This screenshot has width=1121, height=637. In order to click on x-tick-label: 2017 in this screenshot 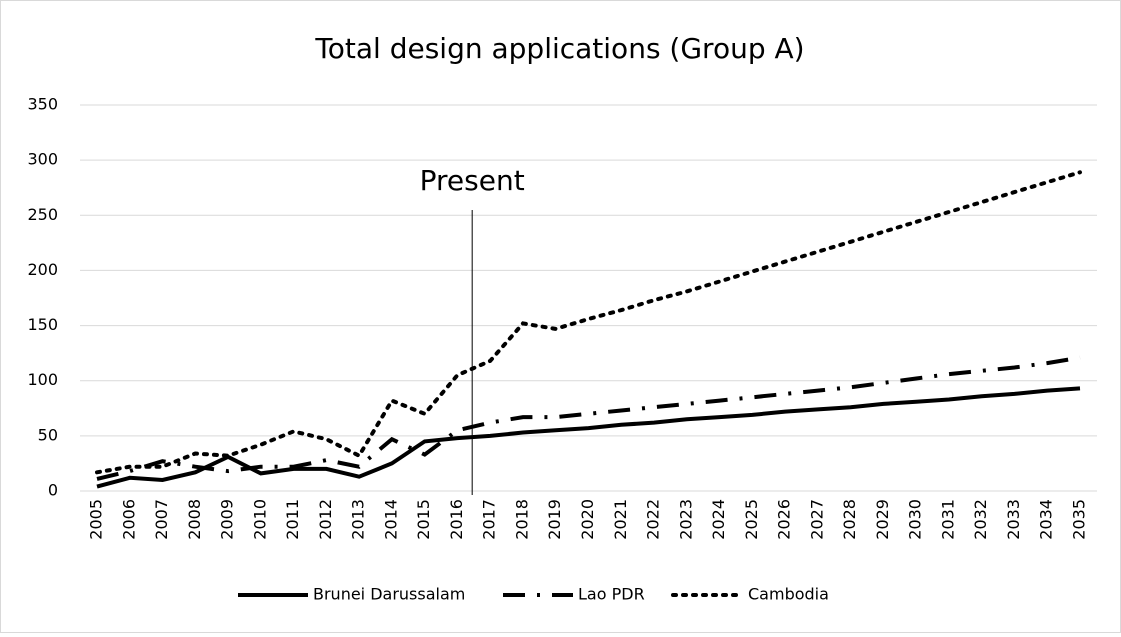, I will do `click(489, 519)`.